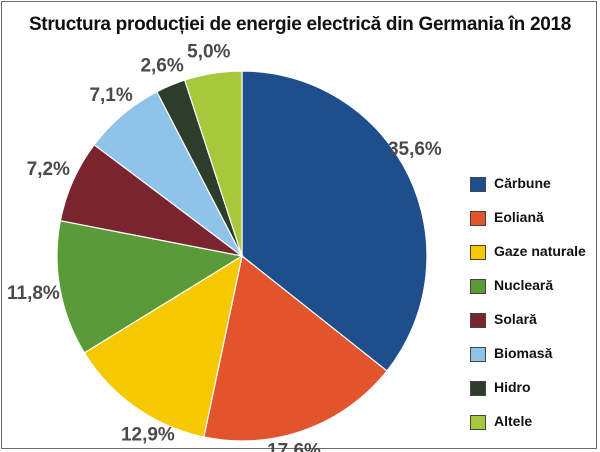 The width and height of the screenshot is (600, 452). I want to click on pie-data-label-biomasă: 7,1%, so click(110, 95).